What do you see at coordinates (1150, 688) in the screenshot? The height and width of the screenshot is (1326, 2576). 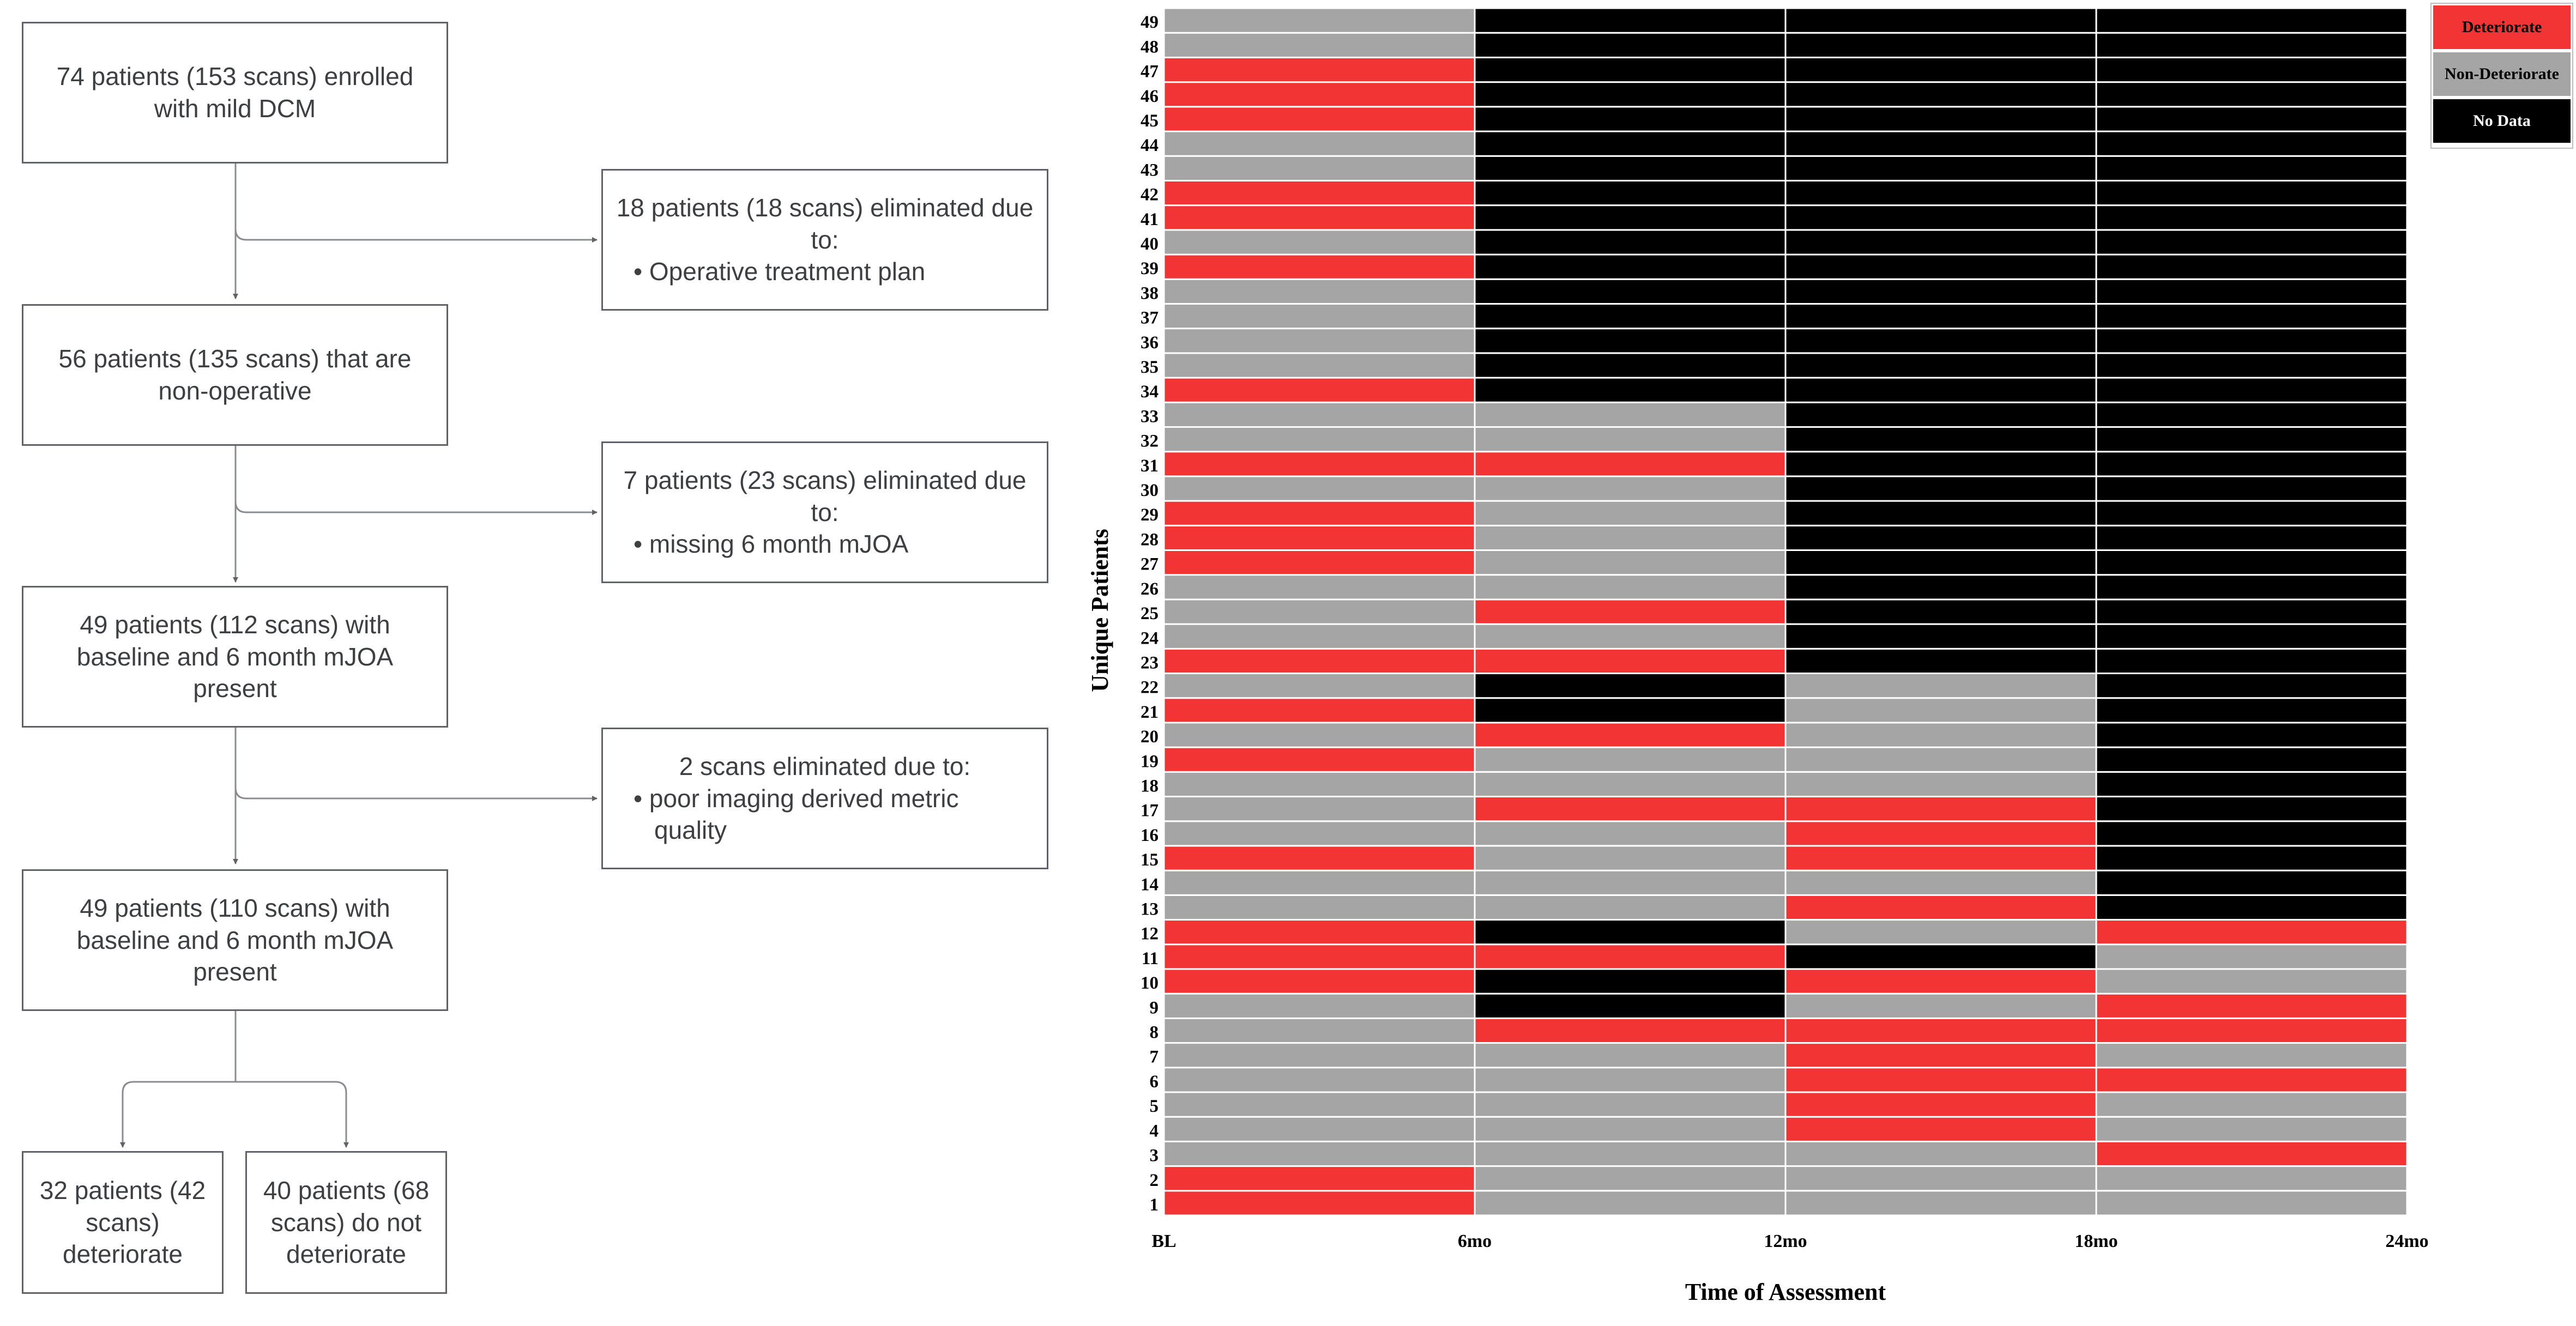 I see `patient-label-22: 22` at bounding box center [1150, 688].